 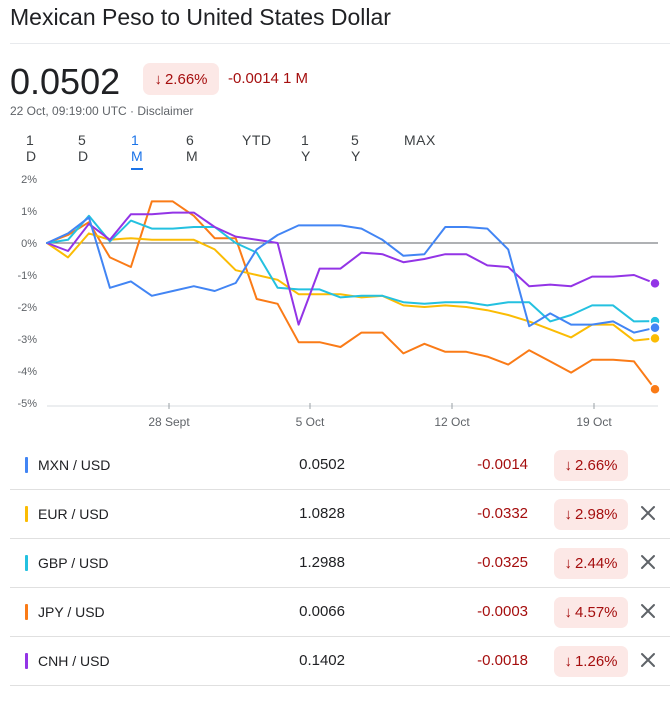 What do you see at coordinates (29, 180) in the screenshot?
I see `y-tick-label: 2%` at bounding box center [29, 180].